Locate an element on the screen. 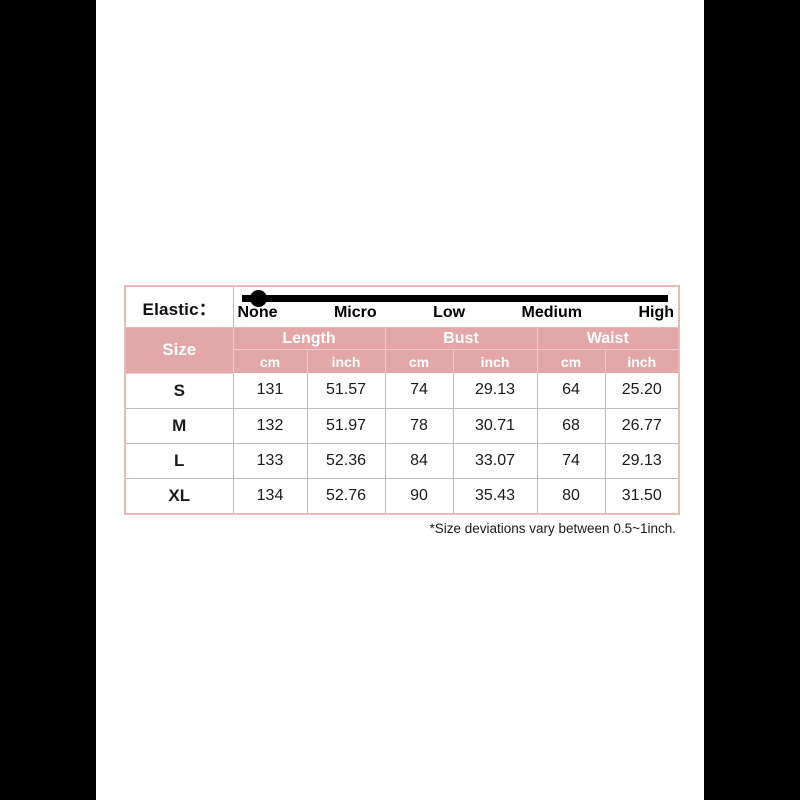 This screenshot has height=800, width=800. table-row: S 131 51.57 74 29.13 64 25.20 is located at coordinates (402, 391).